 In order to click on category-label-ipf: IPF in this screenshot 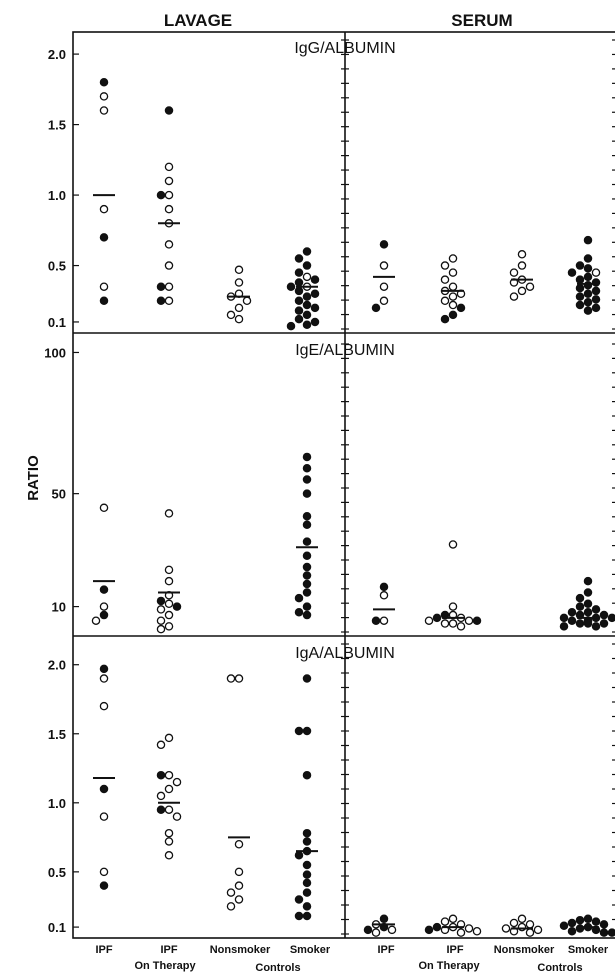, I will do `click(103, 950)`.